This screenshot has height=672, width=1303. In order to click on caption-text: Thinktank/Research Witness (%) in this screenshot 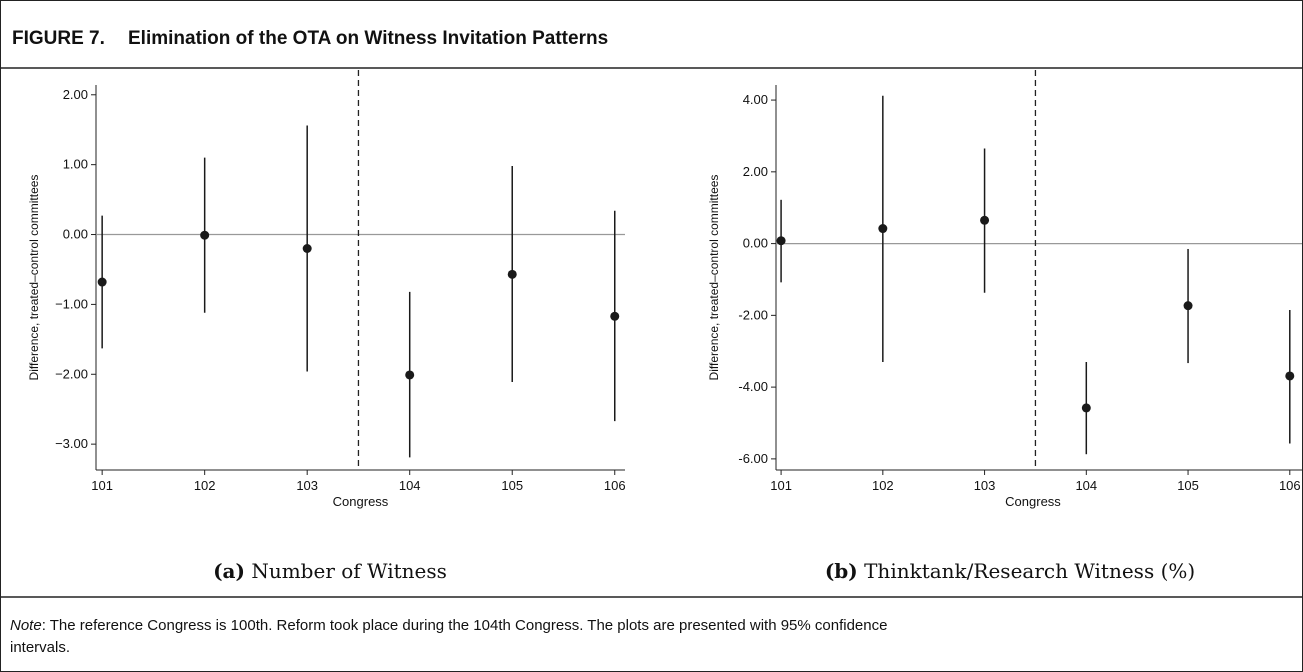, I will do `click(1029, 571)`.